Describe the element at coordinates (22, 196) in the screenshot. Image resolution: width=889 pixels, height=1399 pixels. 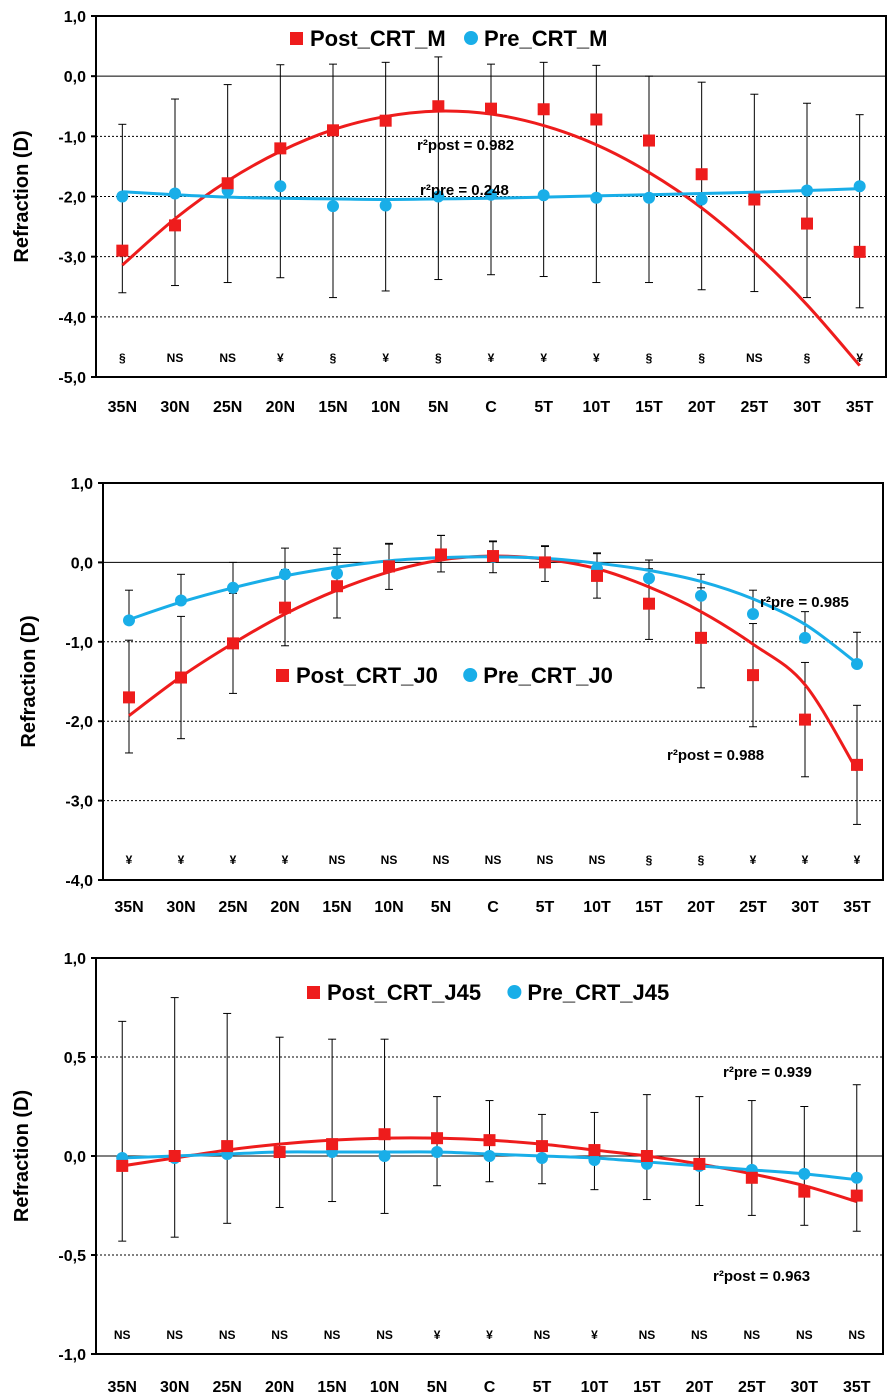
I see `y-axis-label: Refraction (D)` at that location.